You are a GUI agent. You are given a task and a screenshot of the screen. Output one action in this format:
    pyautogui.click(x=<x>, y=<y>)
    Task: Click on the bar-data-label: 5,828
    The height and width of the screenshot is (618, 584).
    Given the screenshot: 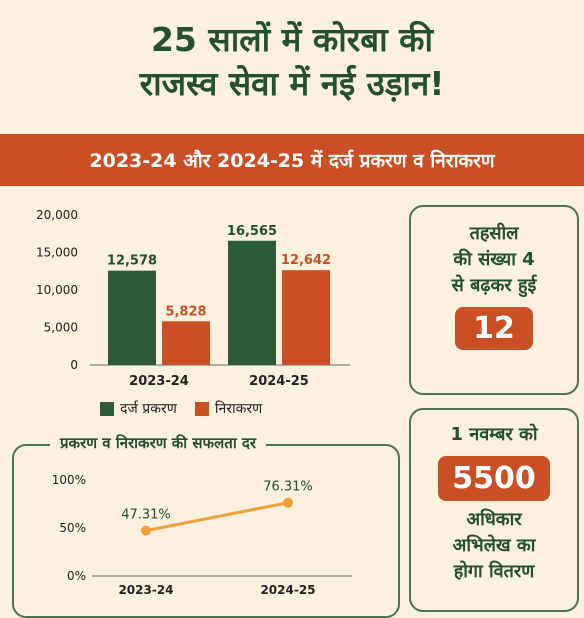 What is the action you would take?
    pyautogui.click(x=185, y=311)
    